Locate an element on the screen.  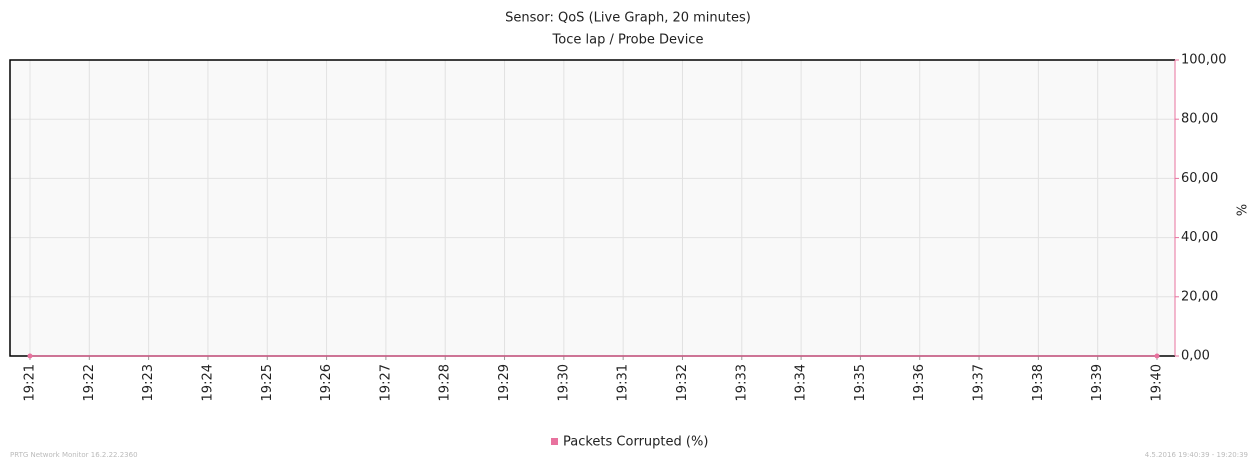
x-tick-label: 19:40 is located at coordinates (1157, 382).